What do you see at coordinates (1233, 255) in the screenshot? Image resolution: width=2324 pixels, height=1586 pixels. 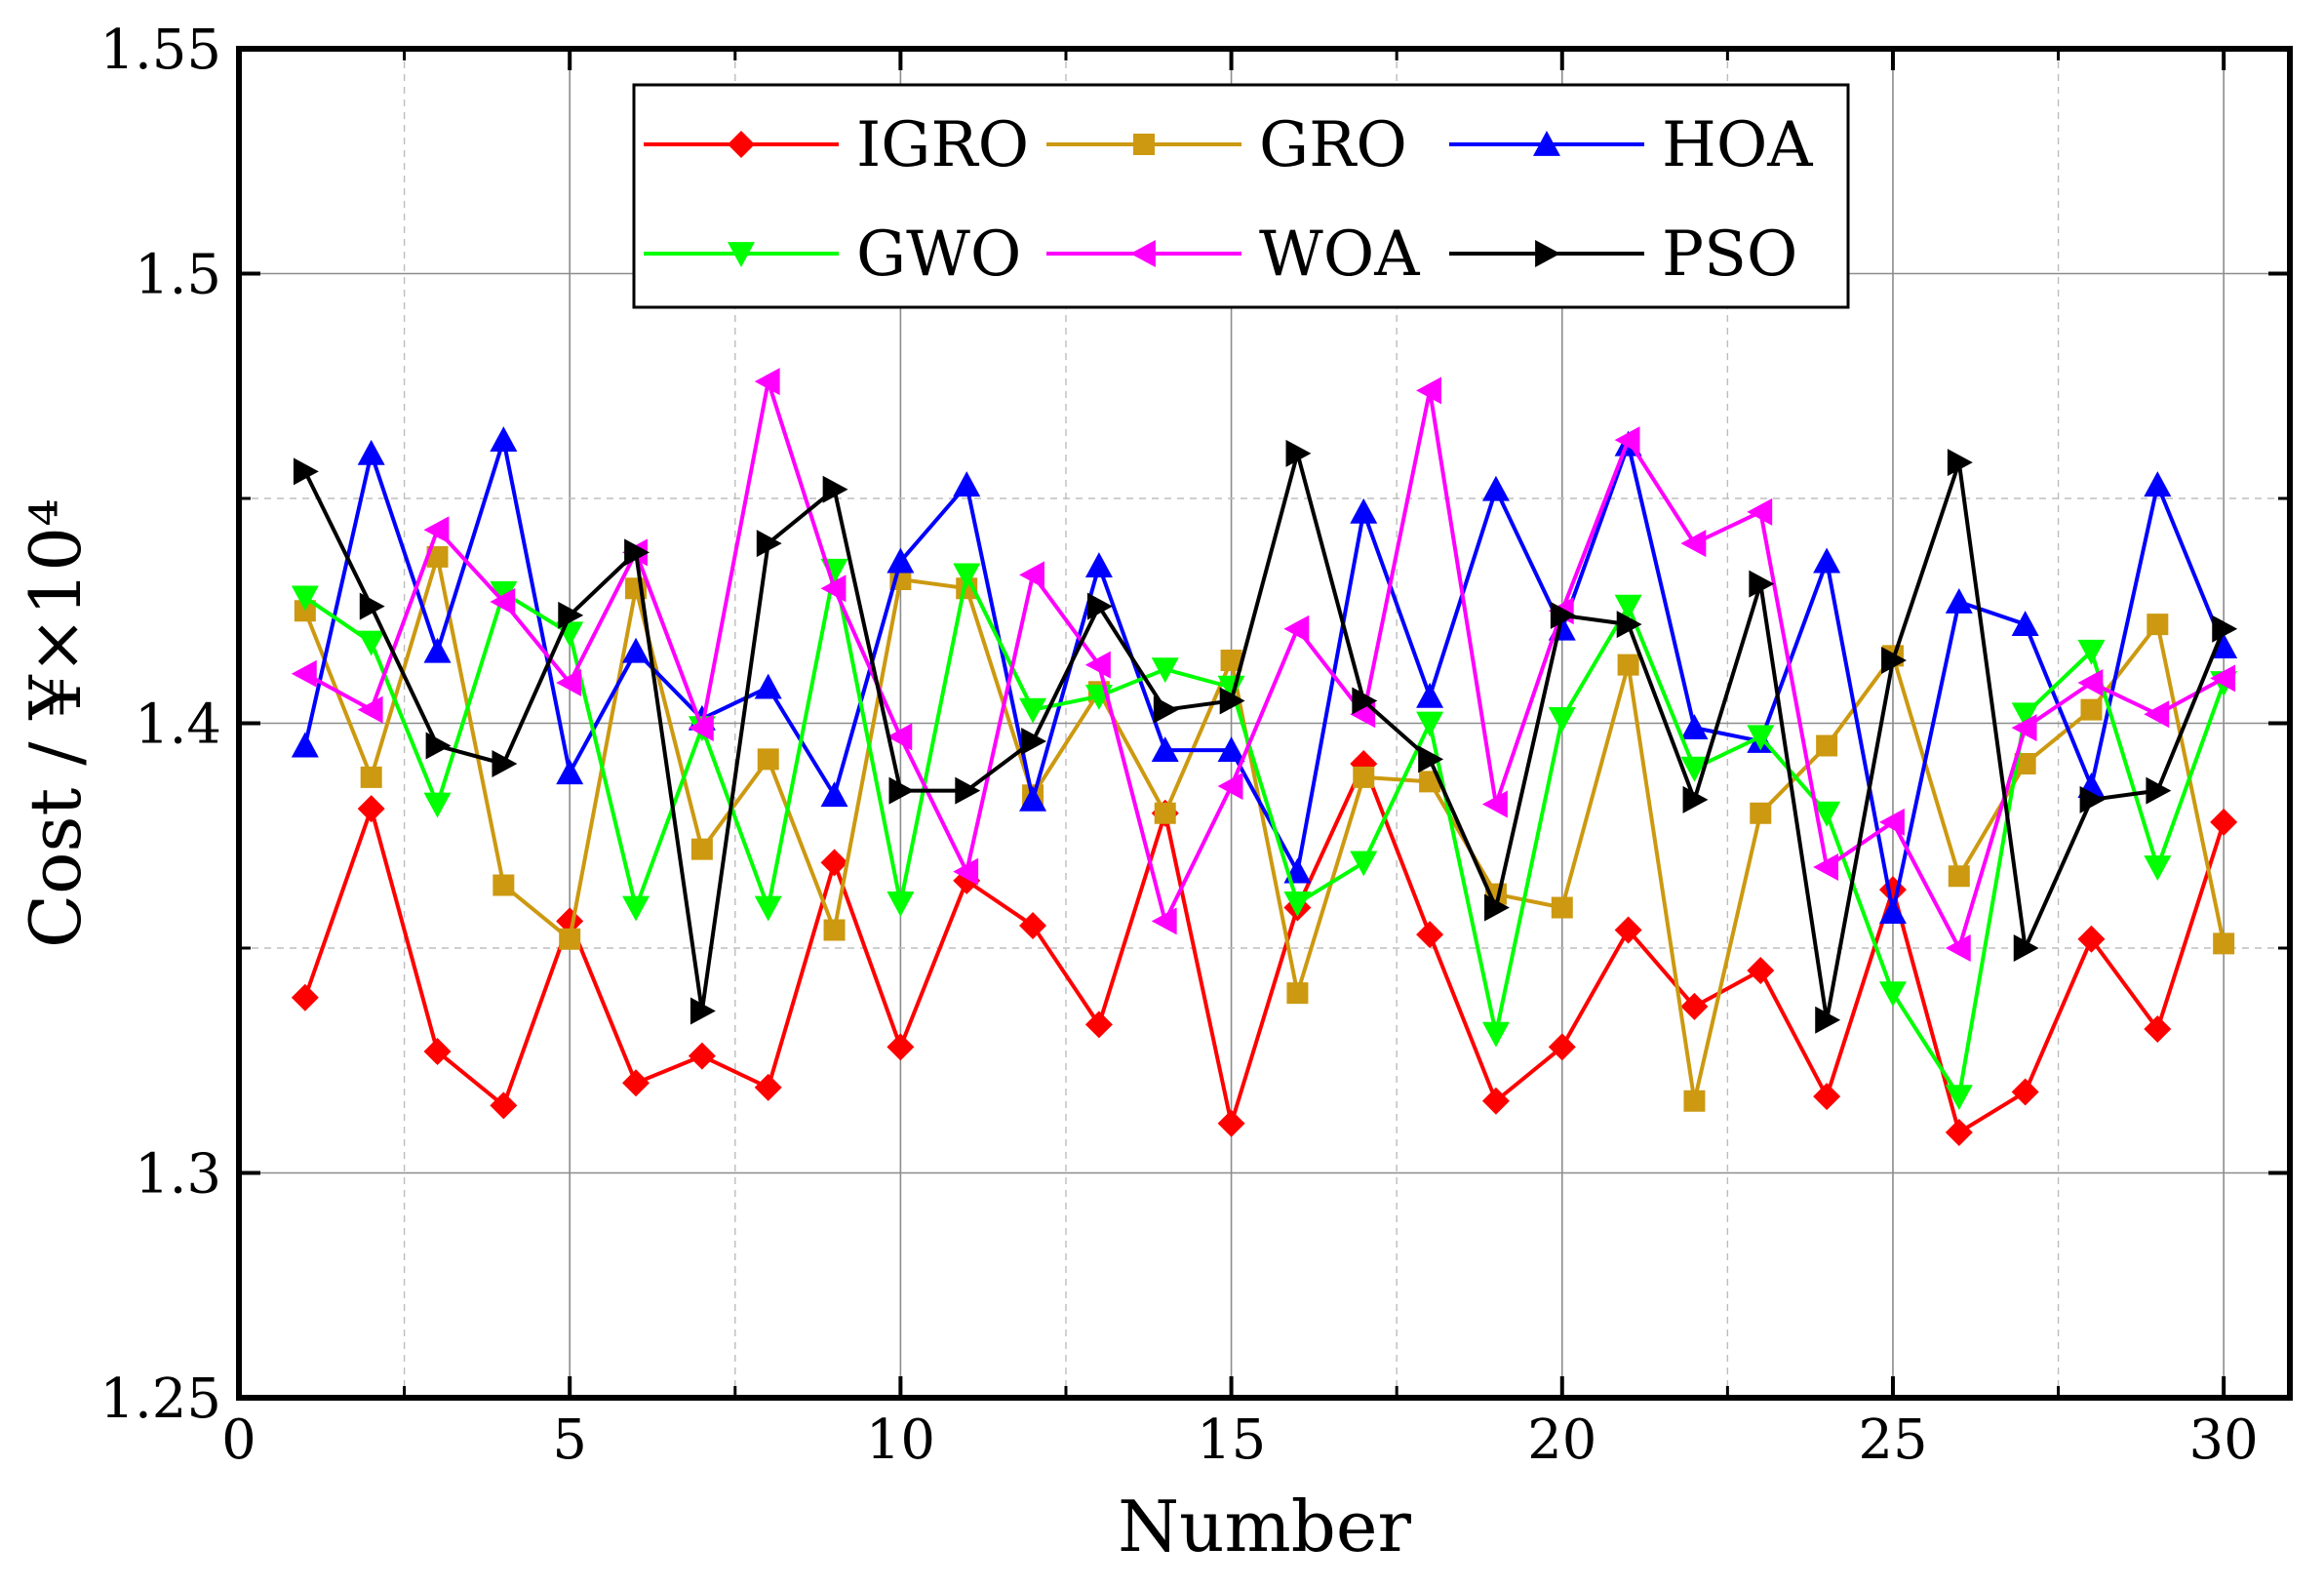 I see `legend-item-woa: WOA` at bounding box center [1233, 255].